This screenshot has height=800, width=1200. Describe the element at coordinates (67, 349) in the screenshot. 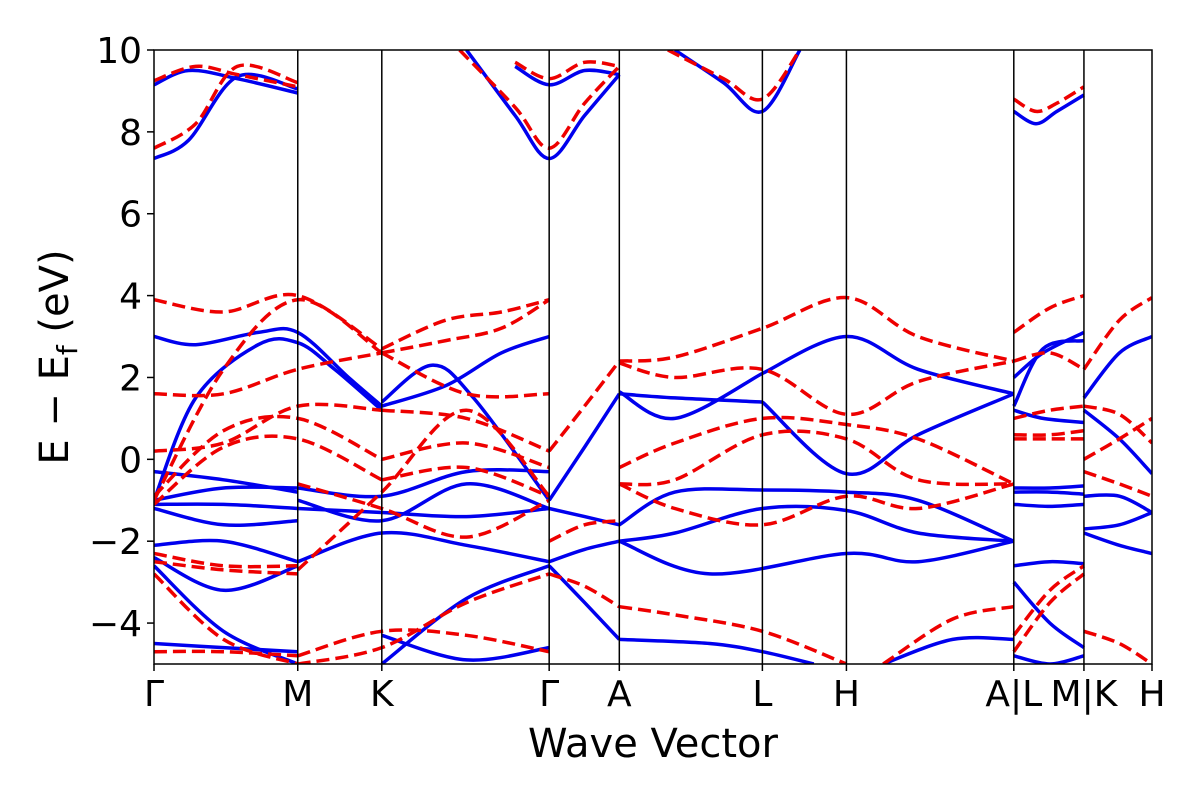

I see `y-axis-label-subscript: f` at that location.